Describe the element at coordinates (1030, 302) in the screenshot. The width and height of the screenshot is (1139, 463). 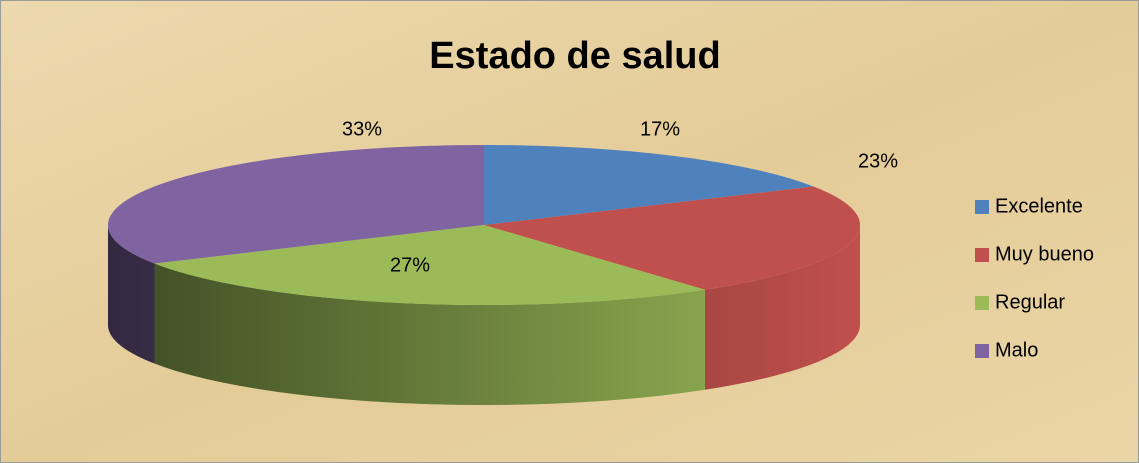
I see `legend-label: Regular` at that location.